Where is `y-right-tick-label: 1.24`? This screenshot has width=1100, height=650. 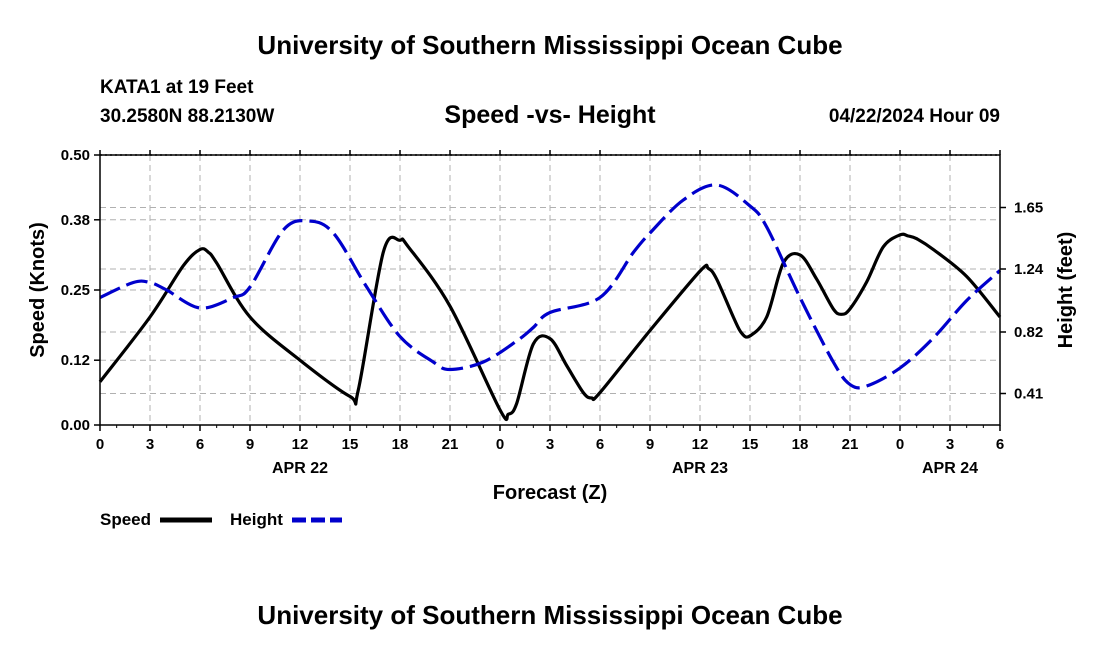 y-right-tick-label: 1.24 is located at coordinates (1029, 269).